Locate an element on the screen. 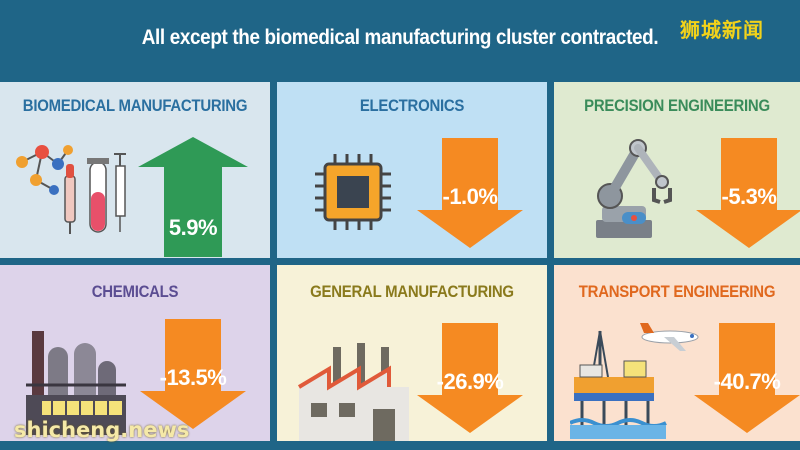 The image size is (800, 450). cluster-change: -1.0% is located at coordinates (470, 196).